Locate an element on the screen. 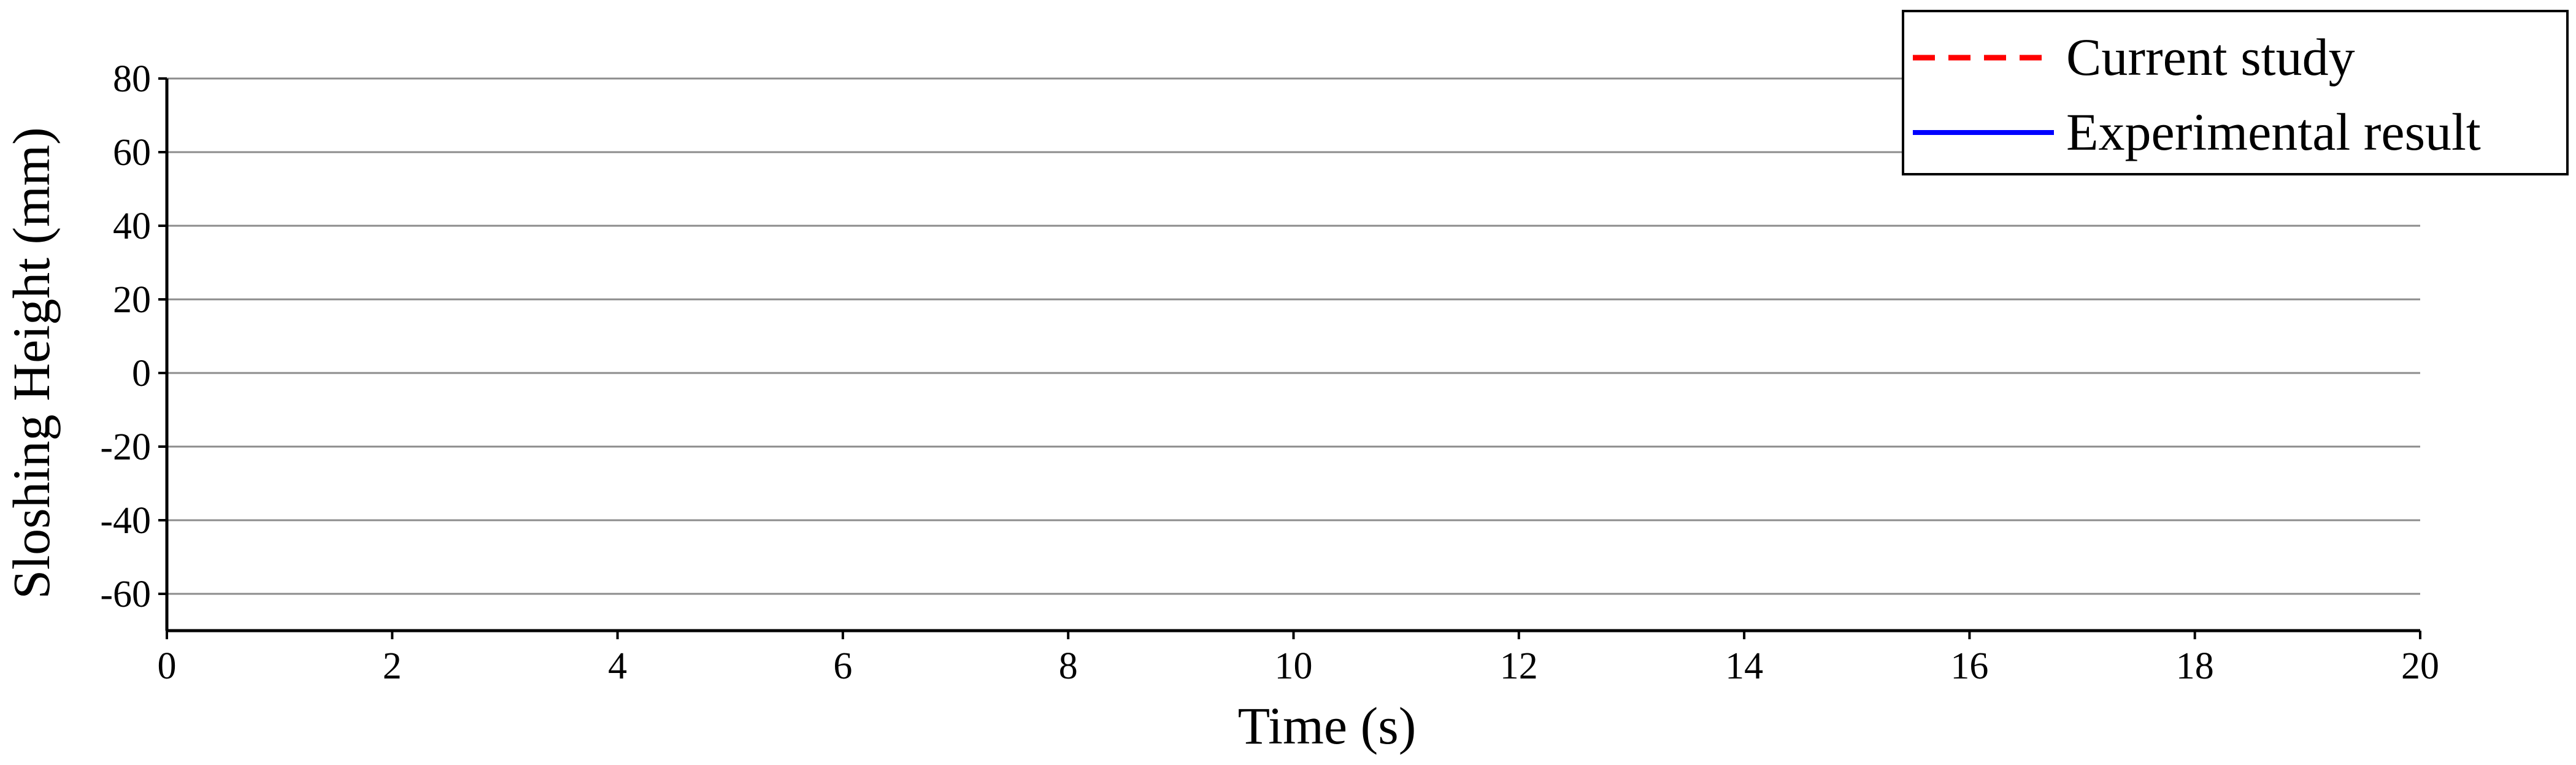 The height and width of the screenshot is (765, 2576). x-tick-label: 16 is located at coordinates (1969, 666).